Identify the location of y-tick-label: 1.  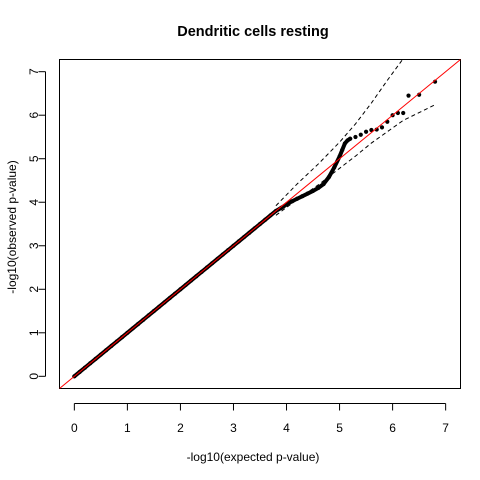
(34, 332).